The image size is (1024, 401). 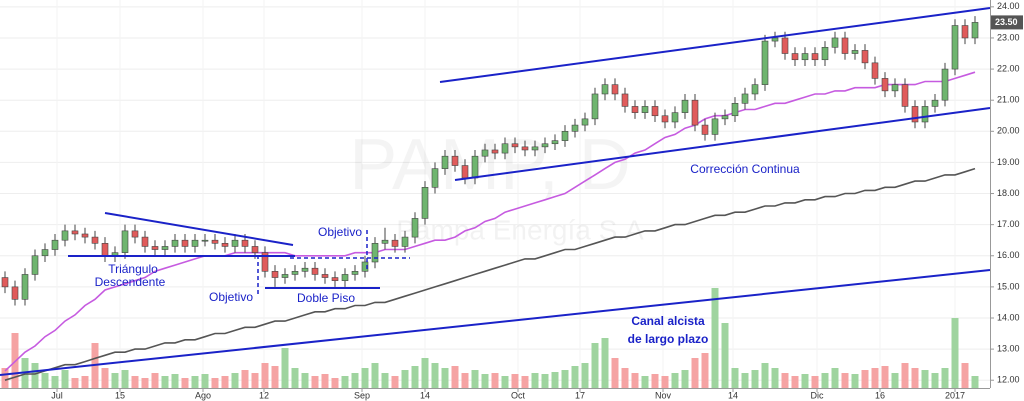 I want to click on x-tick-label: Nov, so click(x=663, y=395).